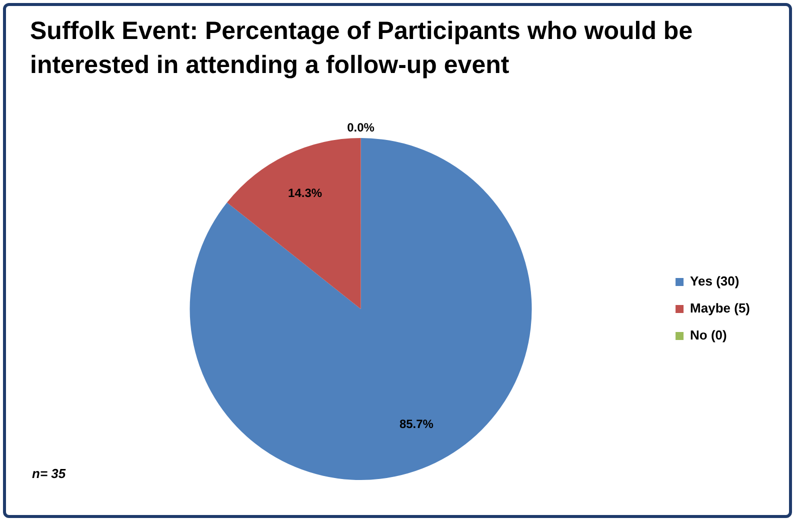  What do you see at coordinates (708, 335) in the screenshot?
I see `legend-label: No (0)` at bounding box center [708, 335].